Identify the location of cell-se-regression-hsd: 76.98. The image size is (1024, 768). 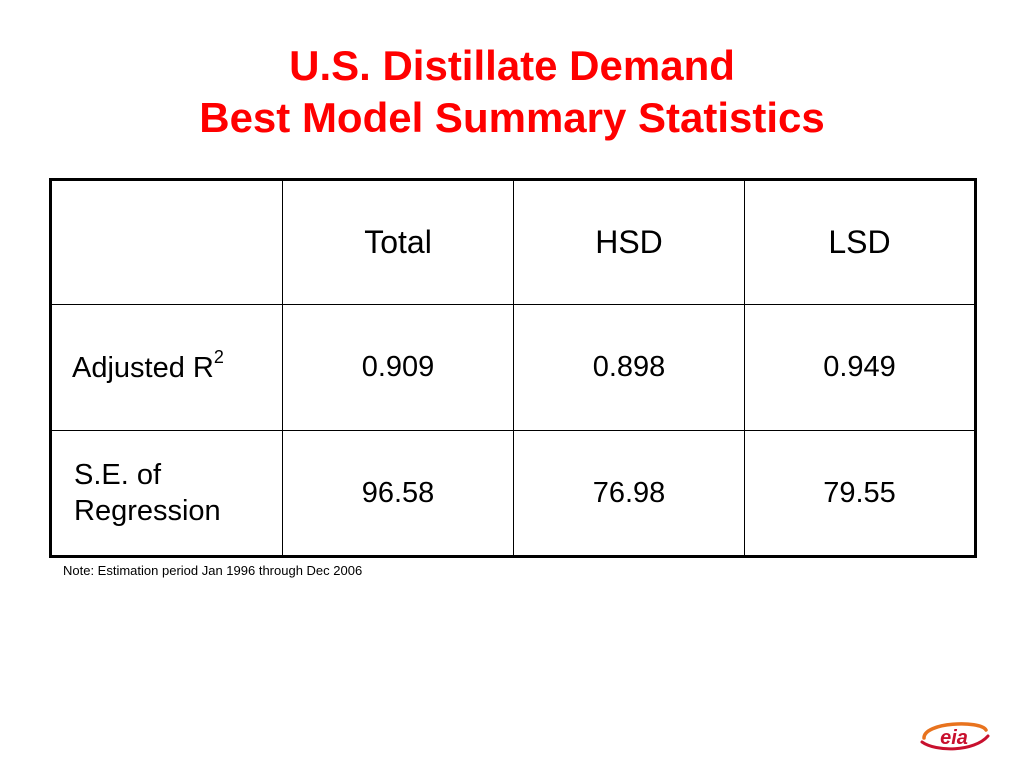
(629, 493).